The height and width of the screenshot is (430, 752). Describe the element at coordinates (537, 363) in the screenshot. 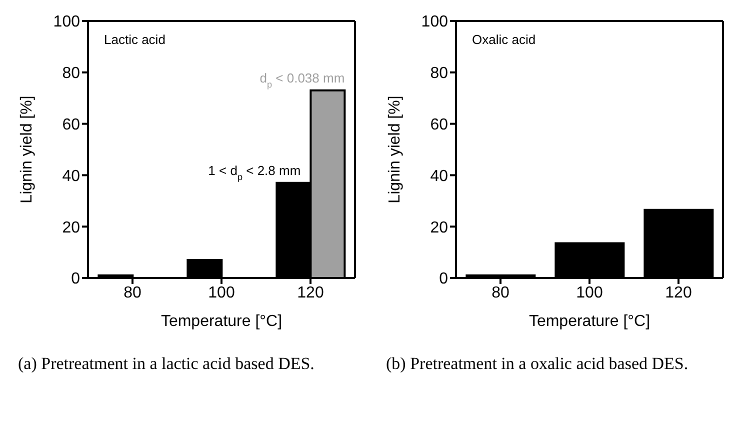

I see `text: (b) Pretreatment in a oxalic acid based DES.` at that location.